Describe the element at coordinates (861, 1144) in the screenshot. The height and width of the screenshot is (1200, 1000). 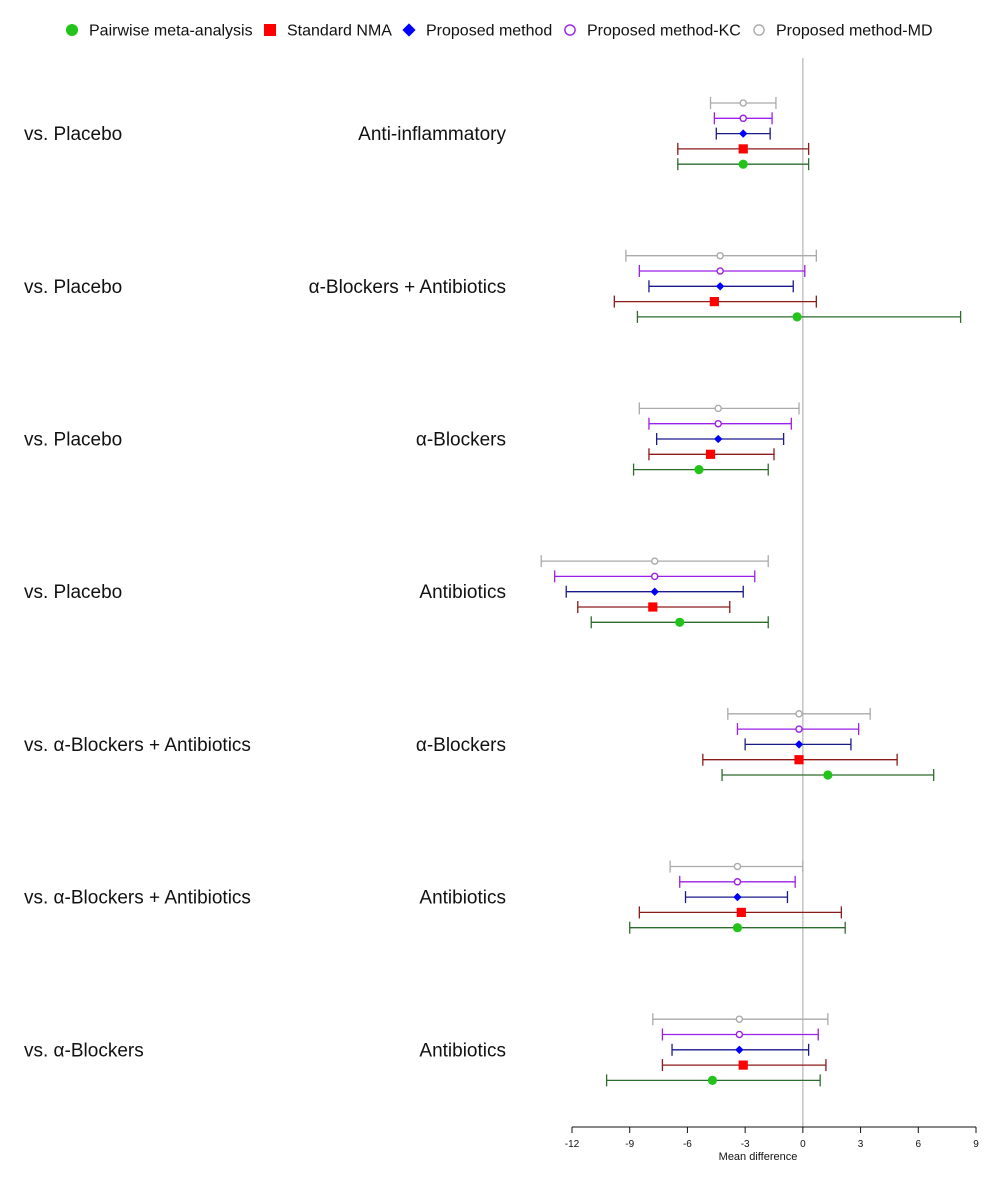
I see `x-tick-label: 3` at that location.